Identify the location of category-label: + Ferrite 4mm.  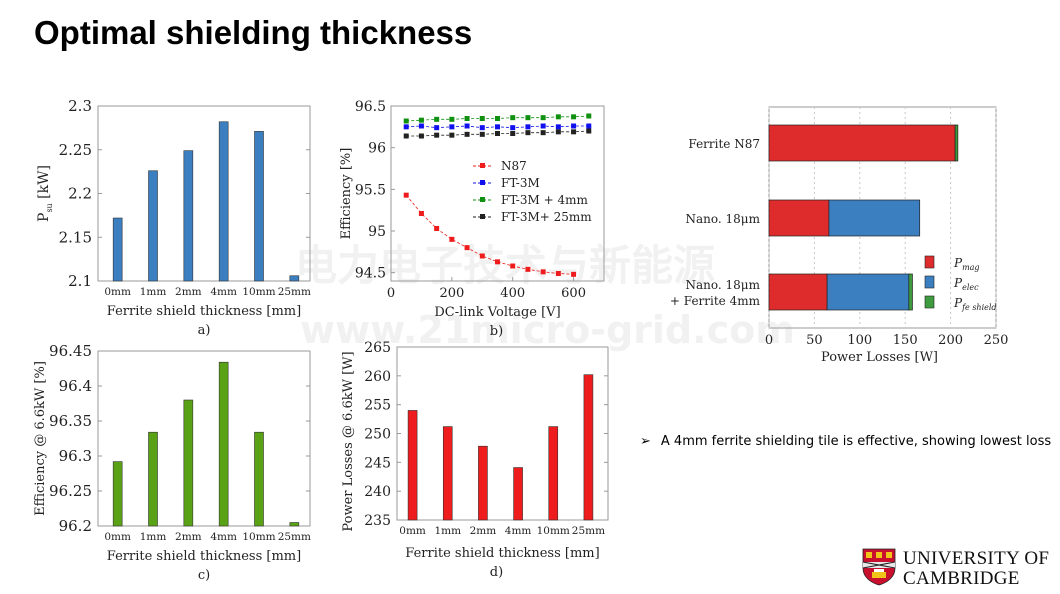
(715, 301).